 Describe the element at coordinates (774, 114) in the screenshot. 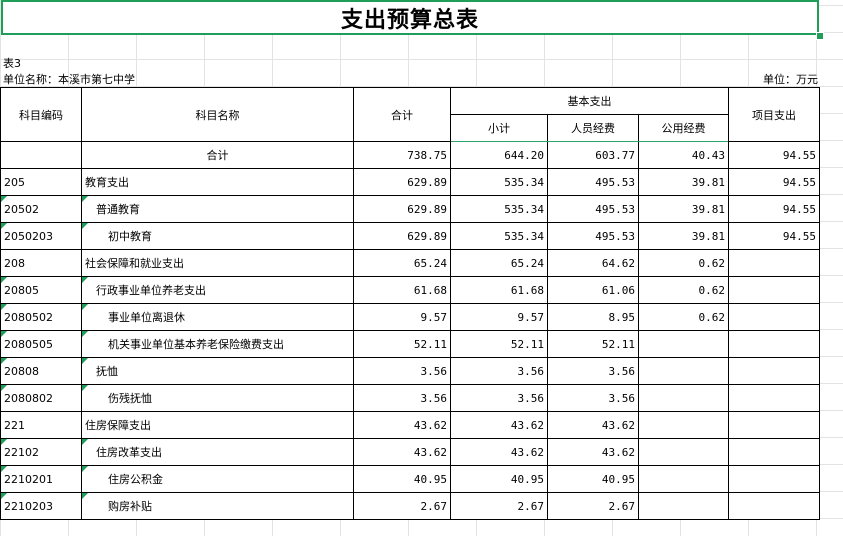

I see `header-project-expense: 项目支出` at that location.